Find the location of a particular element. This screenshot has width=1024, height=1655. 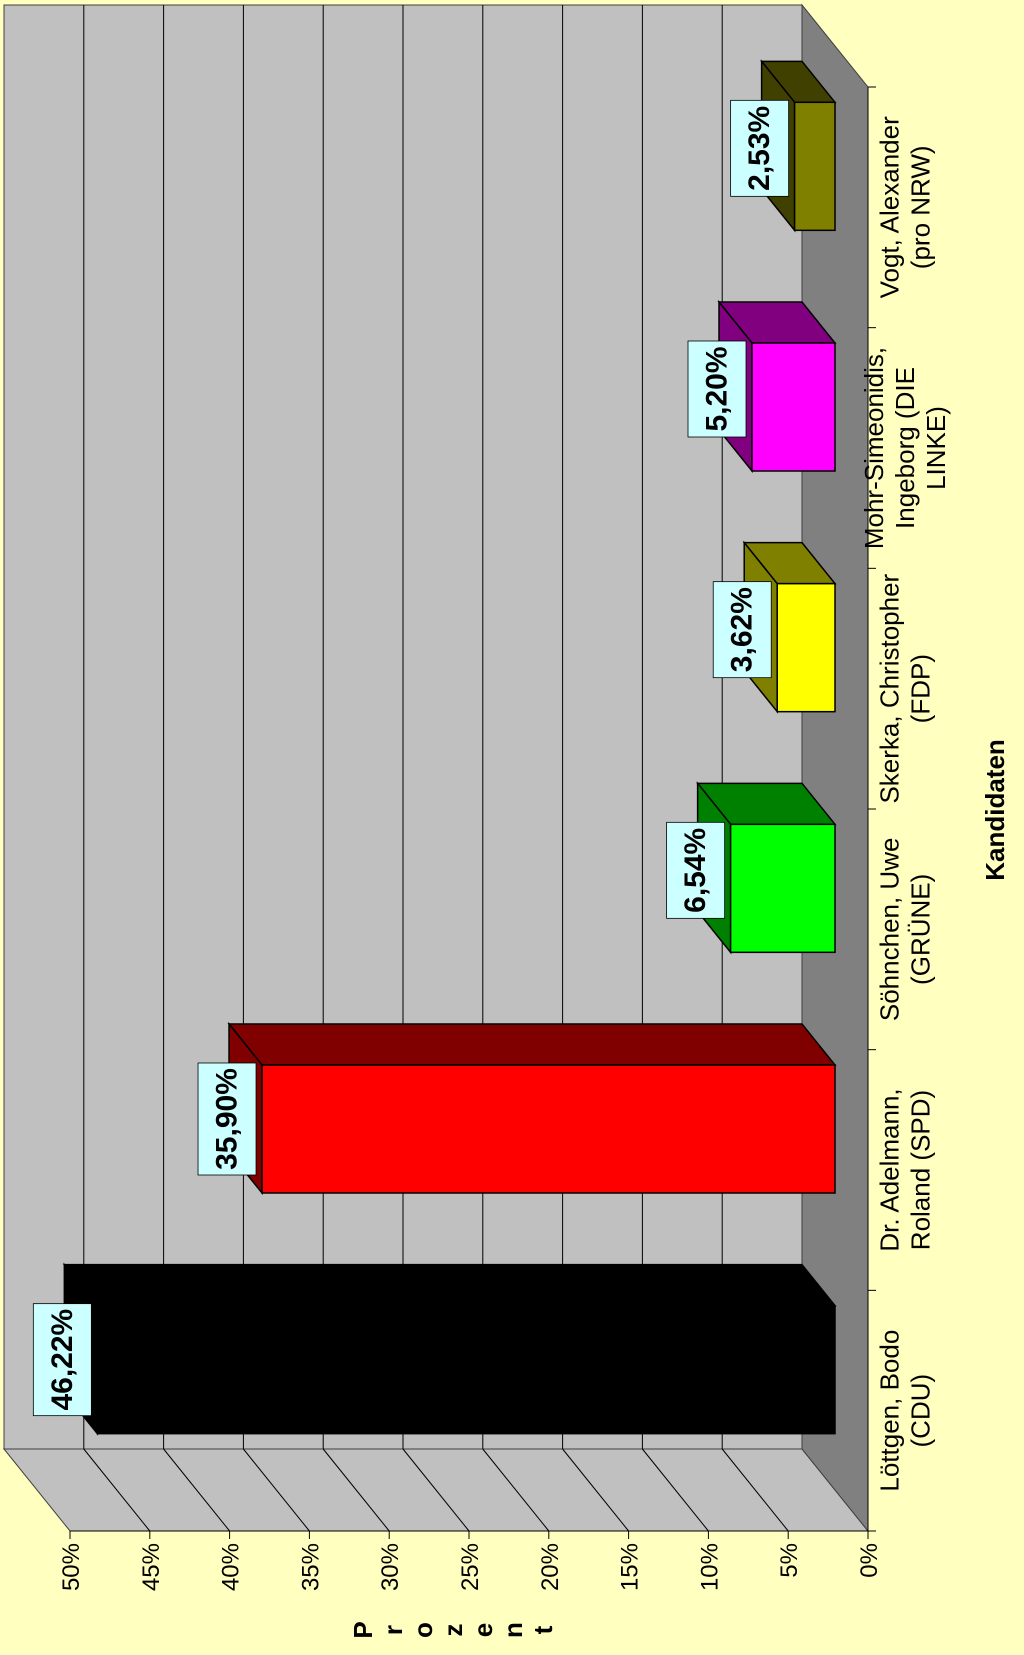

category-label-line: (pro NRW) is located at coordinates (921, 207).